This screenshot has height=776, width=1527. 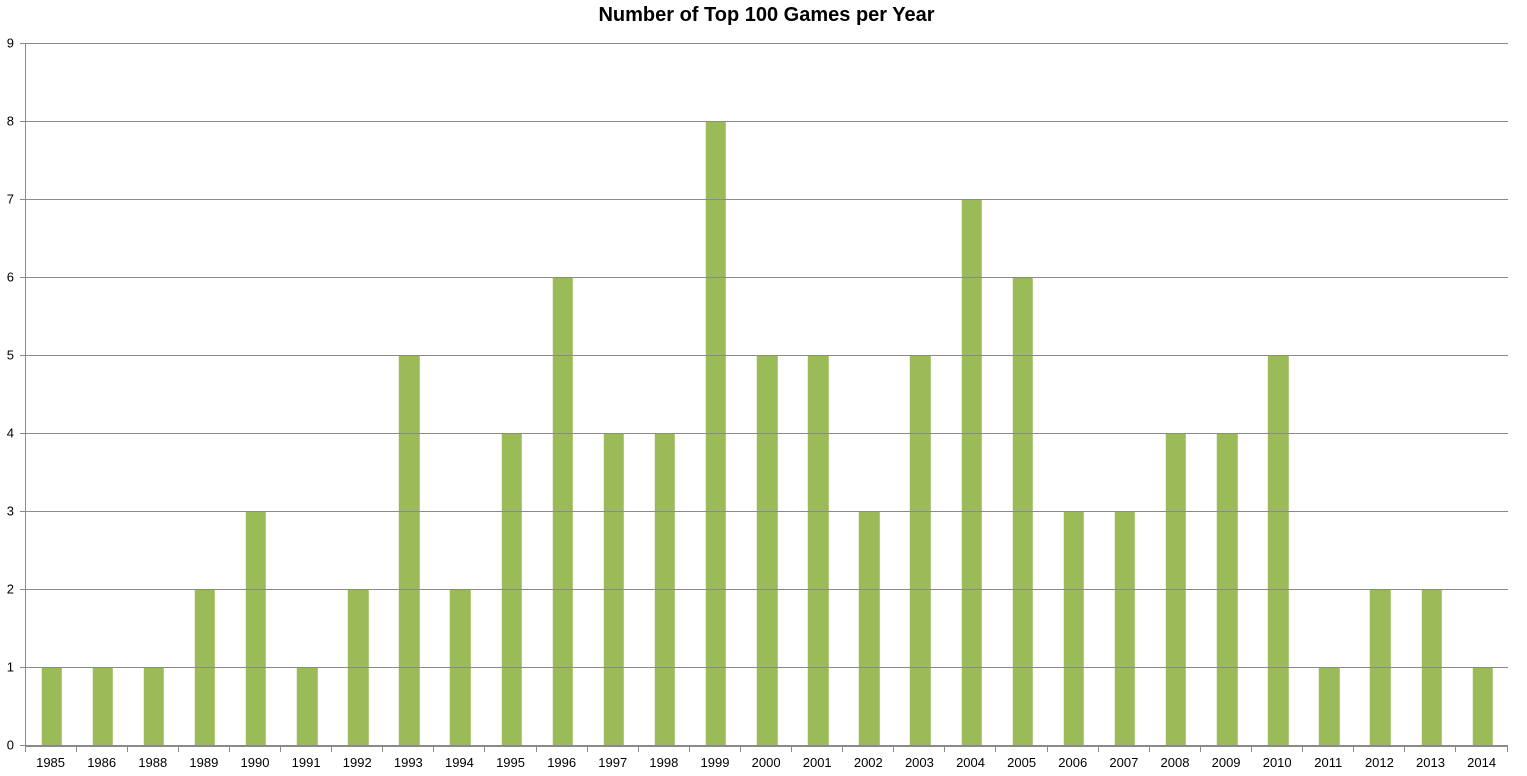 I want to click on x-axis-tick-label-1985: 1985, so click(x=51, y=762).